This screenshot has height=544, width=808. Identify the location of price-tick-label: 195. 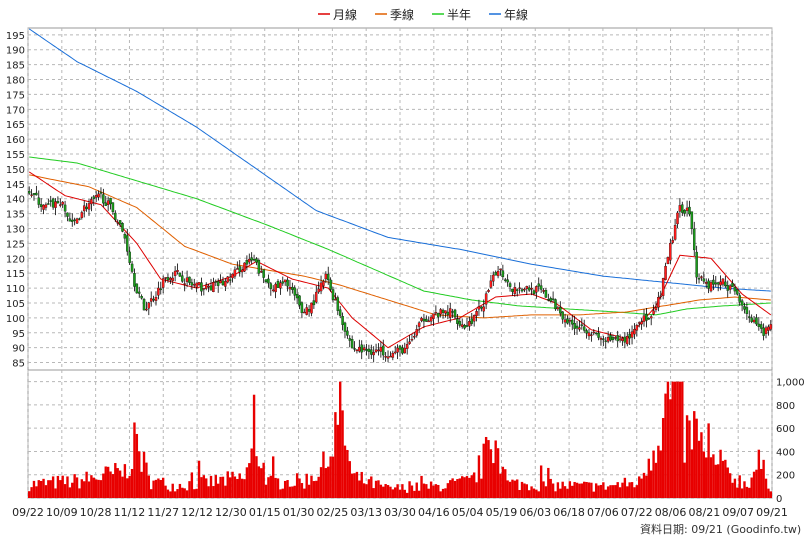
(15, 36).